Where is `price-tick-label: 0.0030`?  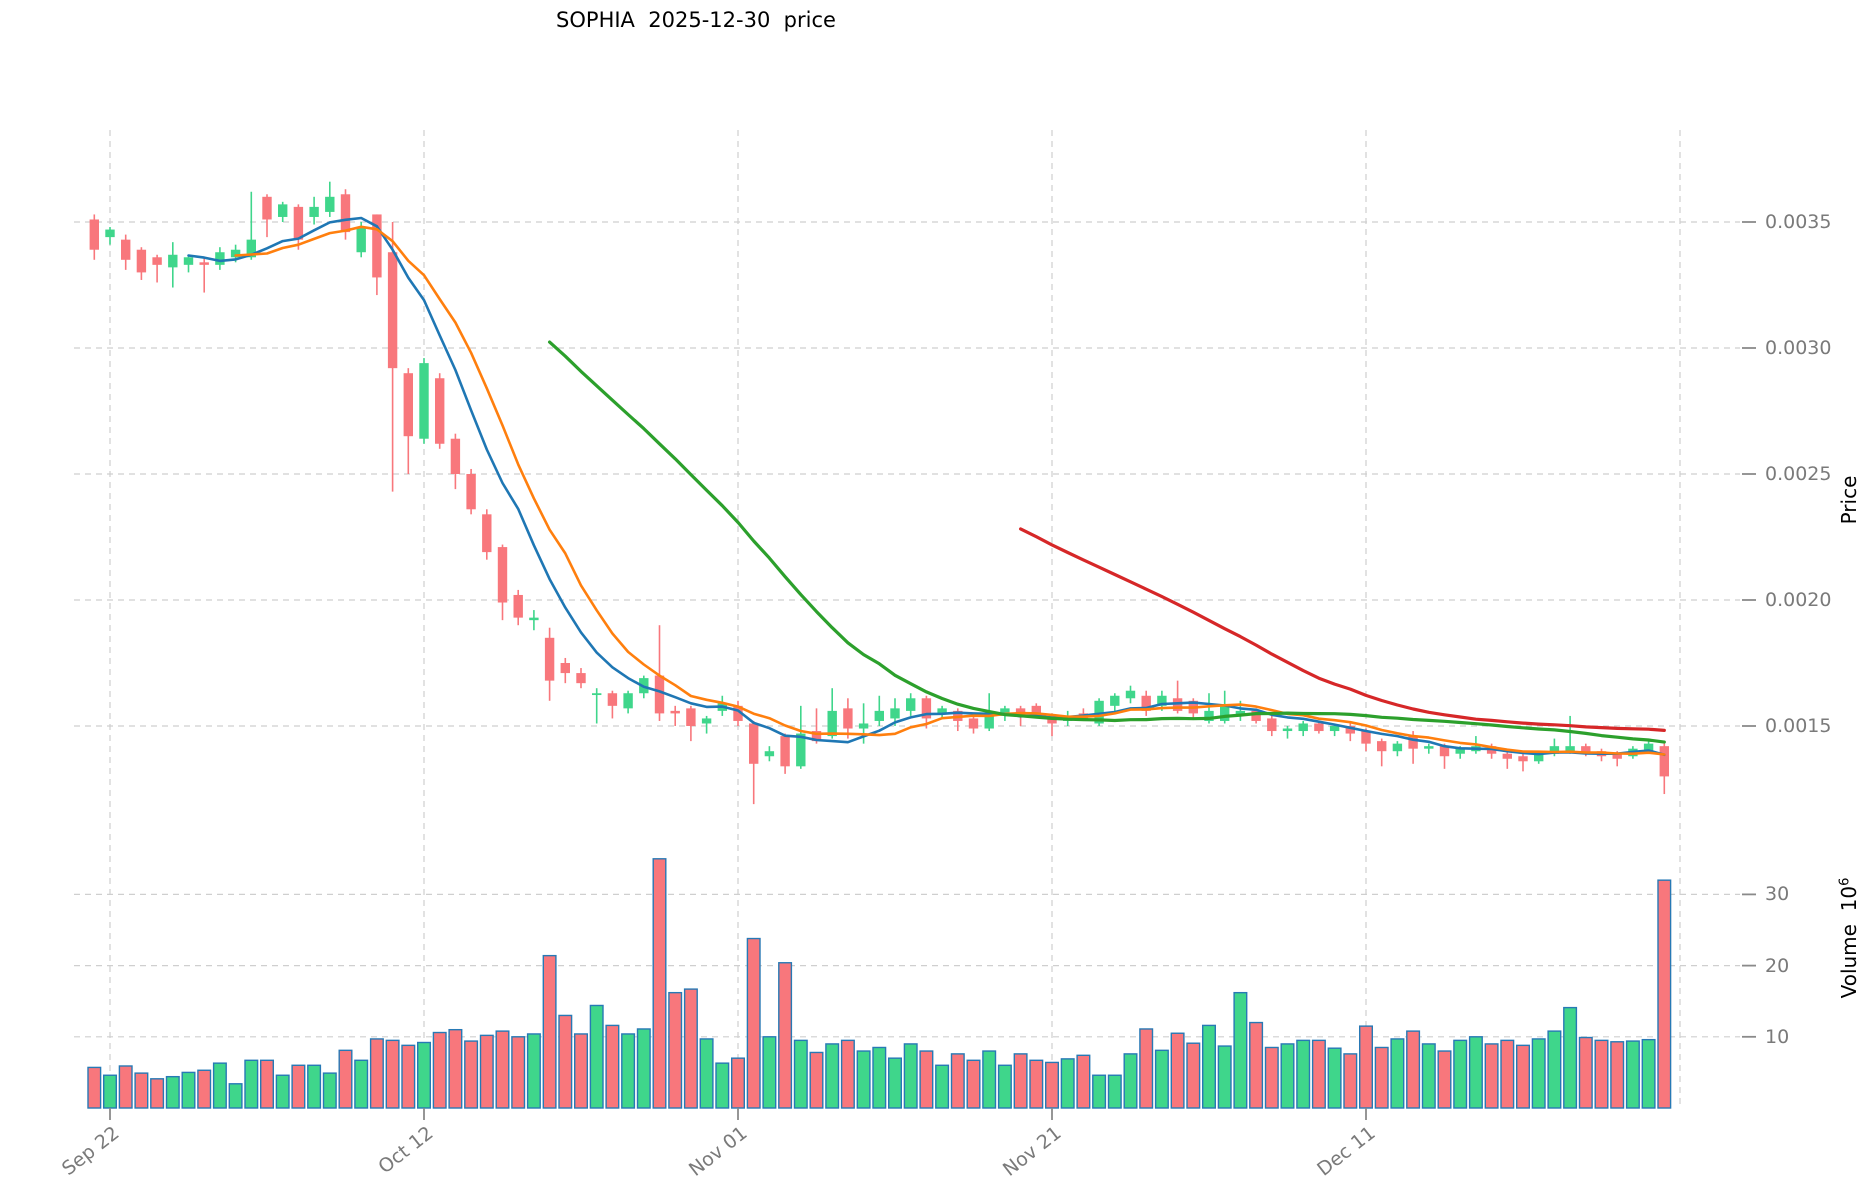 price-tick-label: 0.0030 is located at coordinates (1798, 348).